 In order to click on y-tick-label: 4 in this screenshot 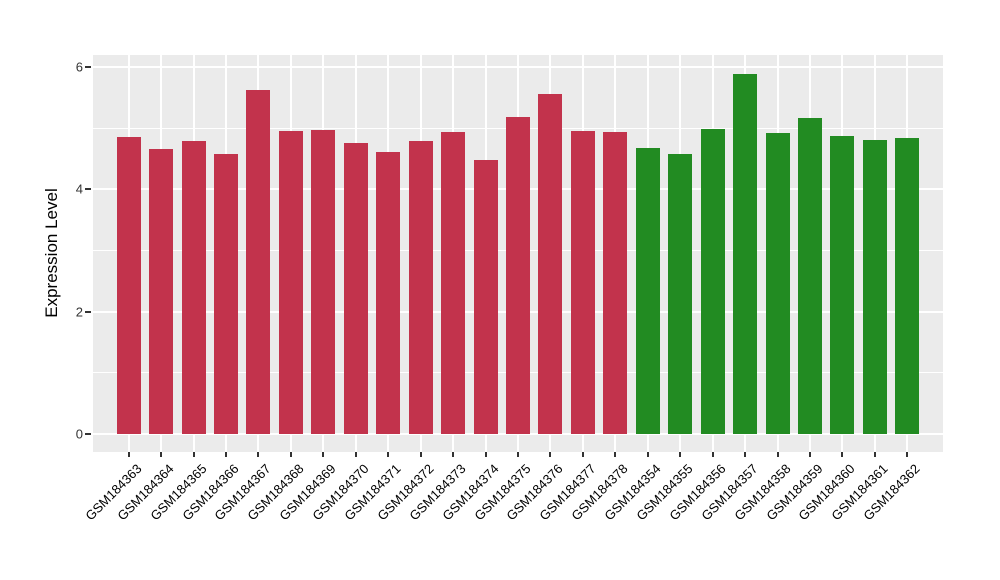, I will do `click(79, 189)`.